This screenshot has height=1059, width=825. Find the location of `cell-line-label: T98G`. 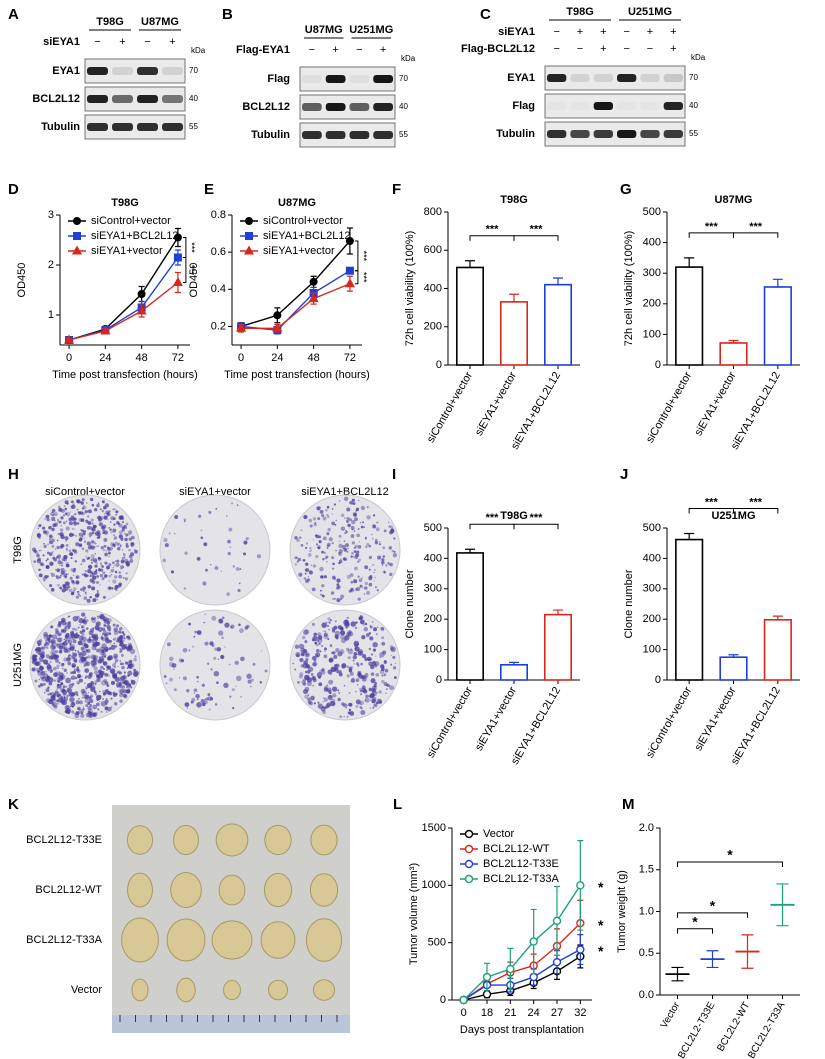

cell-line-label: T98G is located at coordinates (580, 12).